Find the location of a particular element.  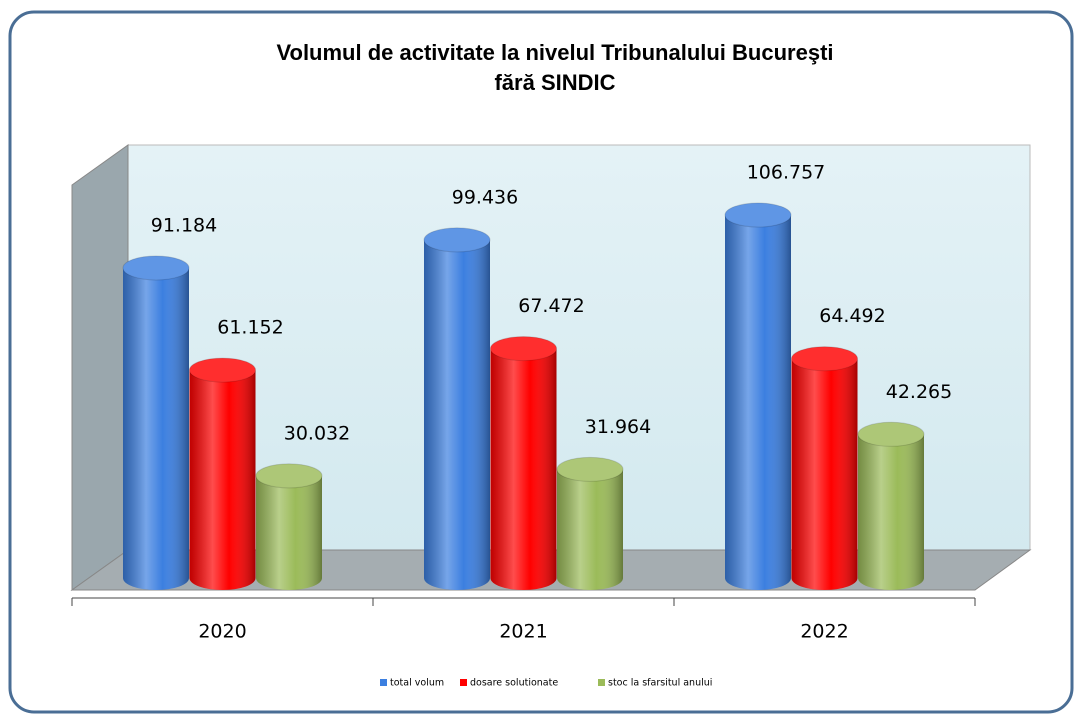

legend-label: total volum is located at coordinates (417, 683).